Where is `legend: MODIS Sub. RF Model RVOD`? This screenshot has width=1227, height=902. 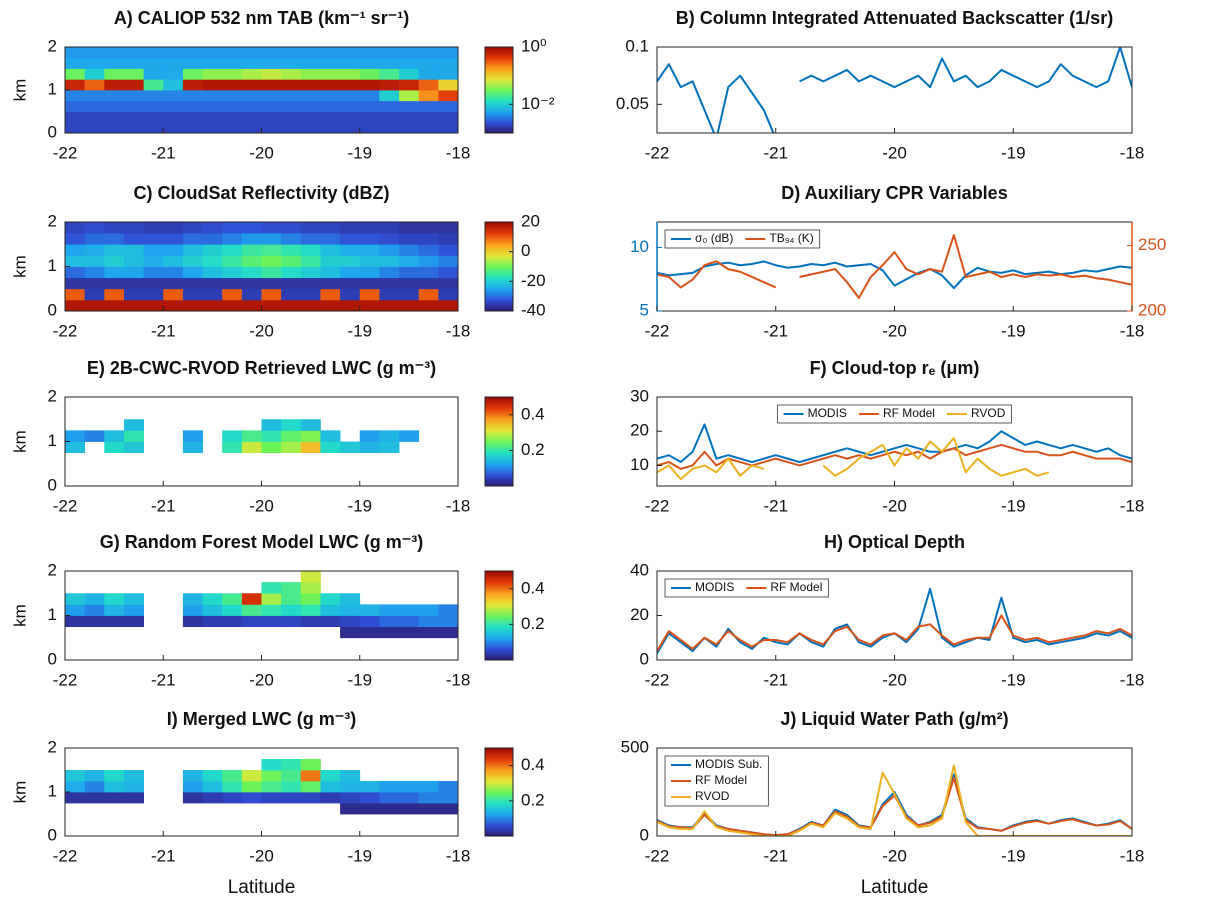
legend: MODIS Sub. RF Model RVOD is located at coordinates (716, 781).